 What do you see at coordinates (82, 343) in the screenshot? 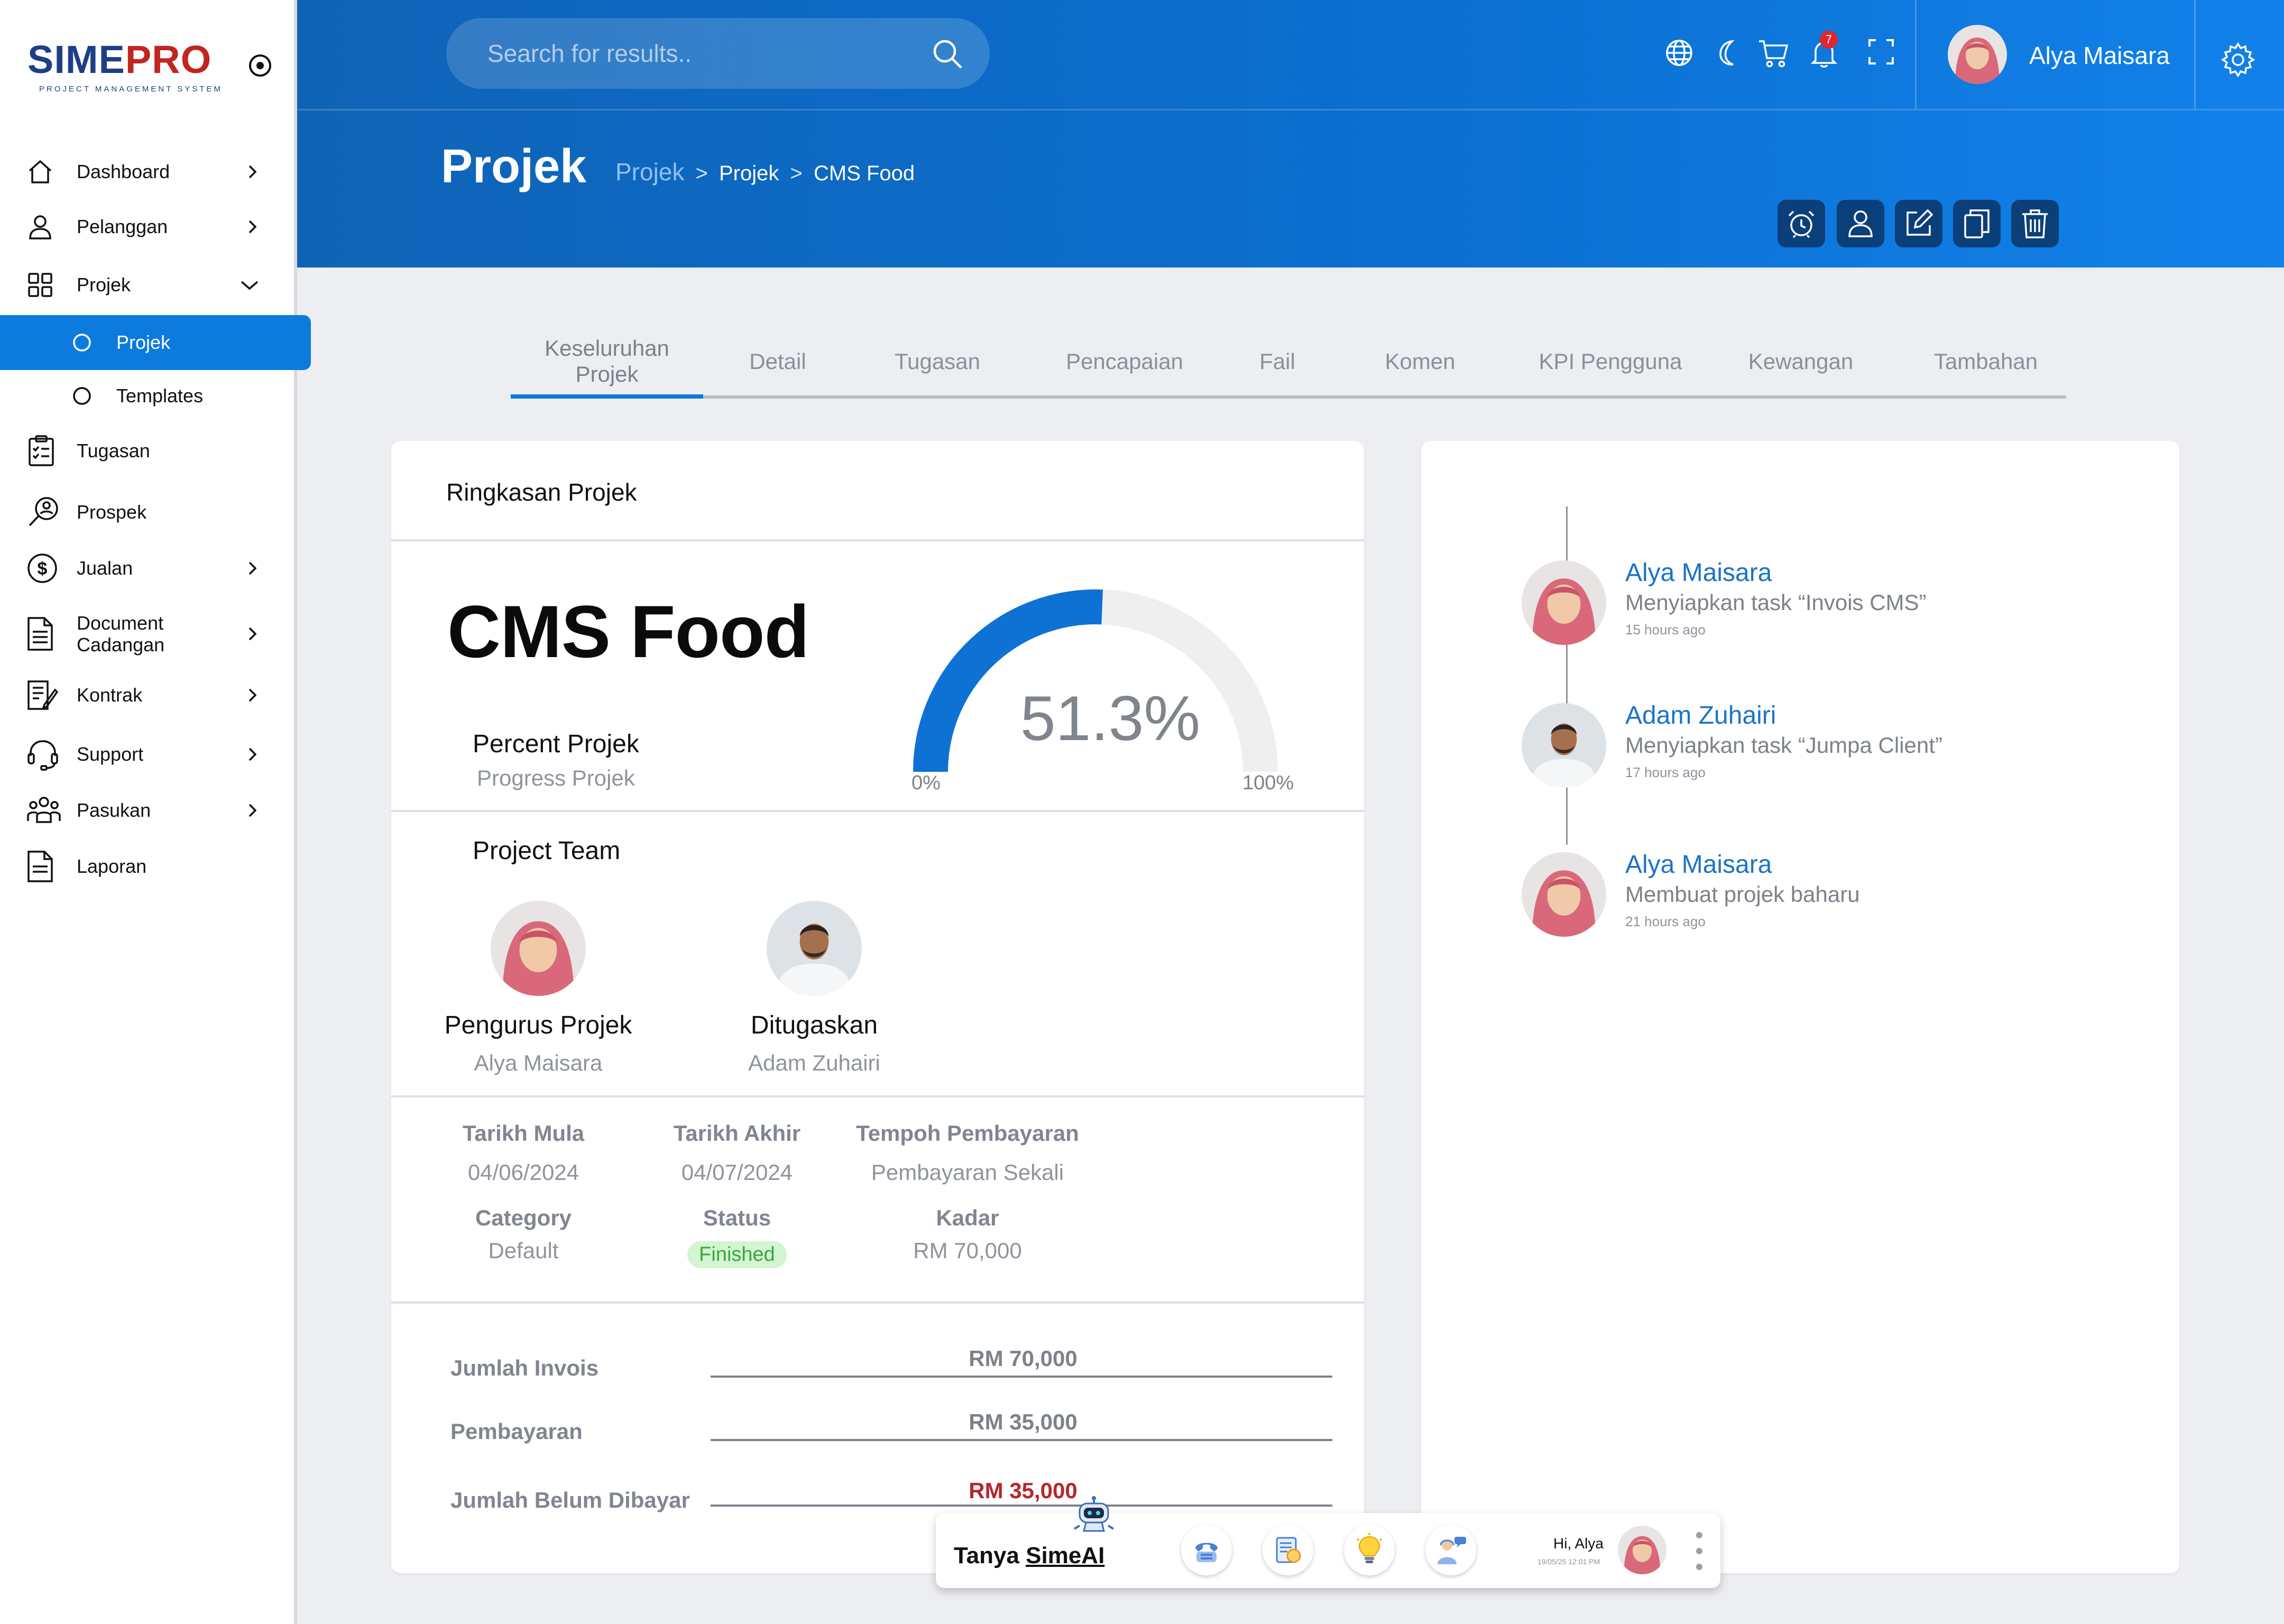
I see `circle-icon` at bounding box center [82, 343].